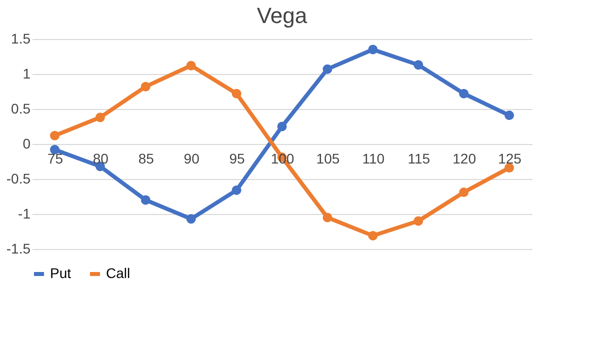 Image resolution: width=600 pixels, height=348 pixels. I want to click on y-tick-label: -1.5, so click(18, 248).